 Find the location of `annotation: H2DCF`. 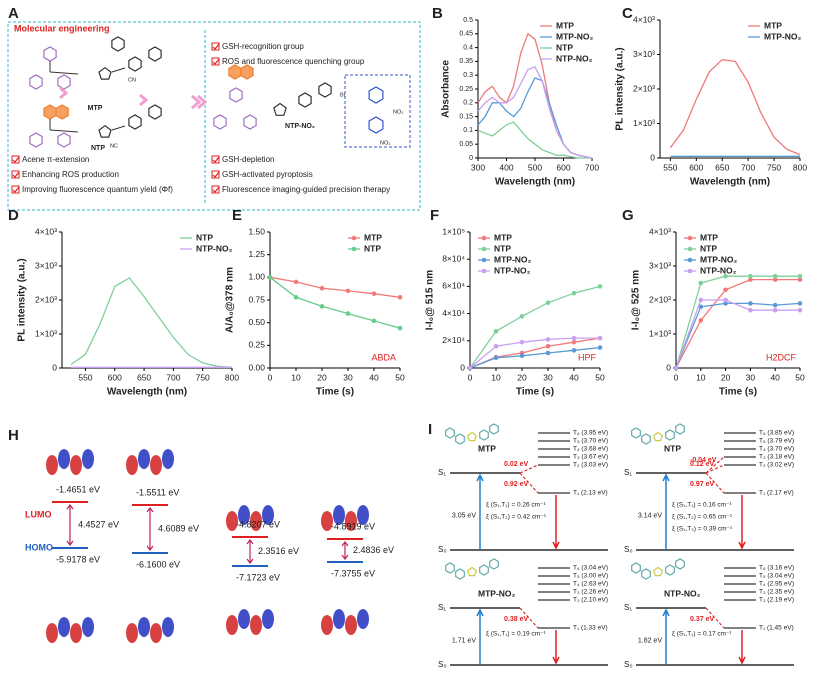

annotation: H2DCF is located at coordinates (781, 357).